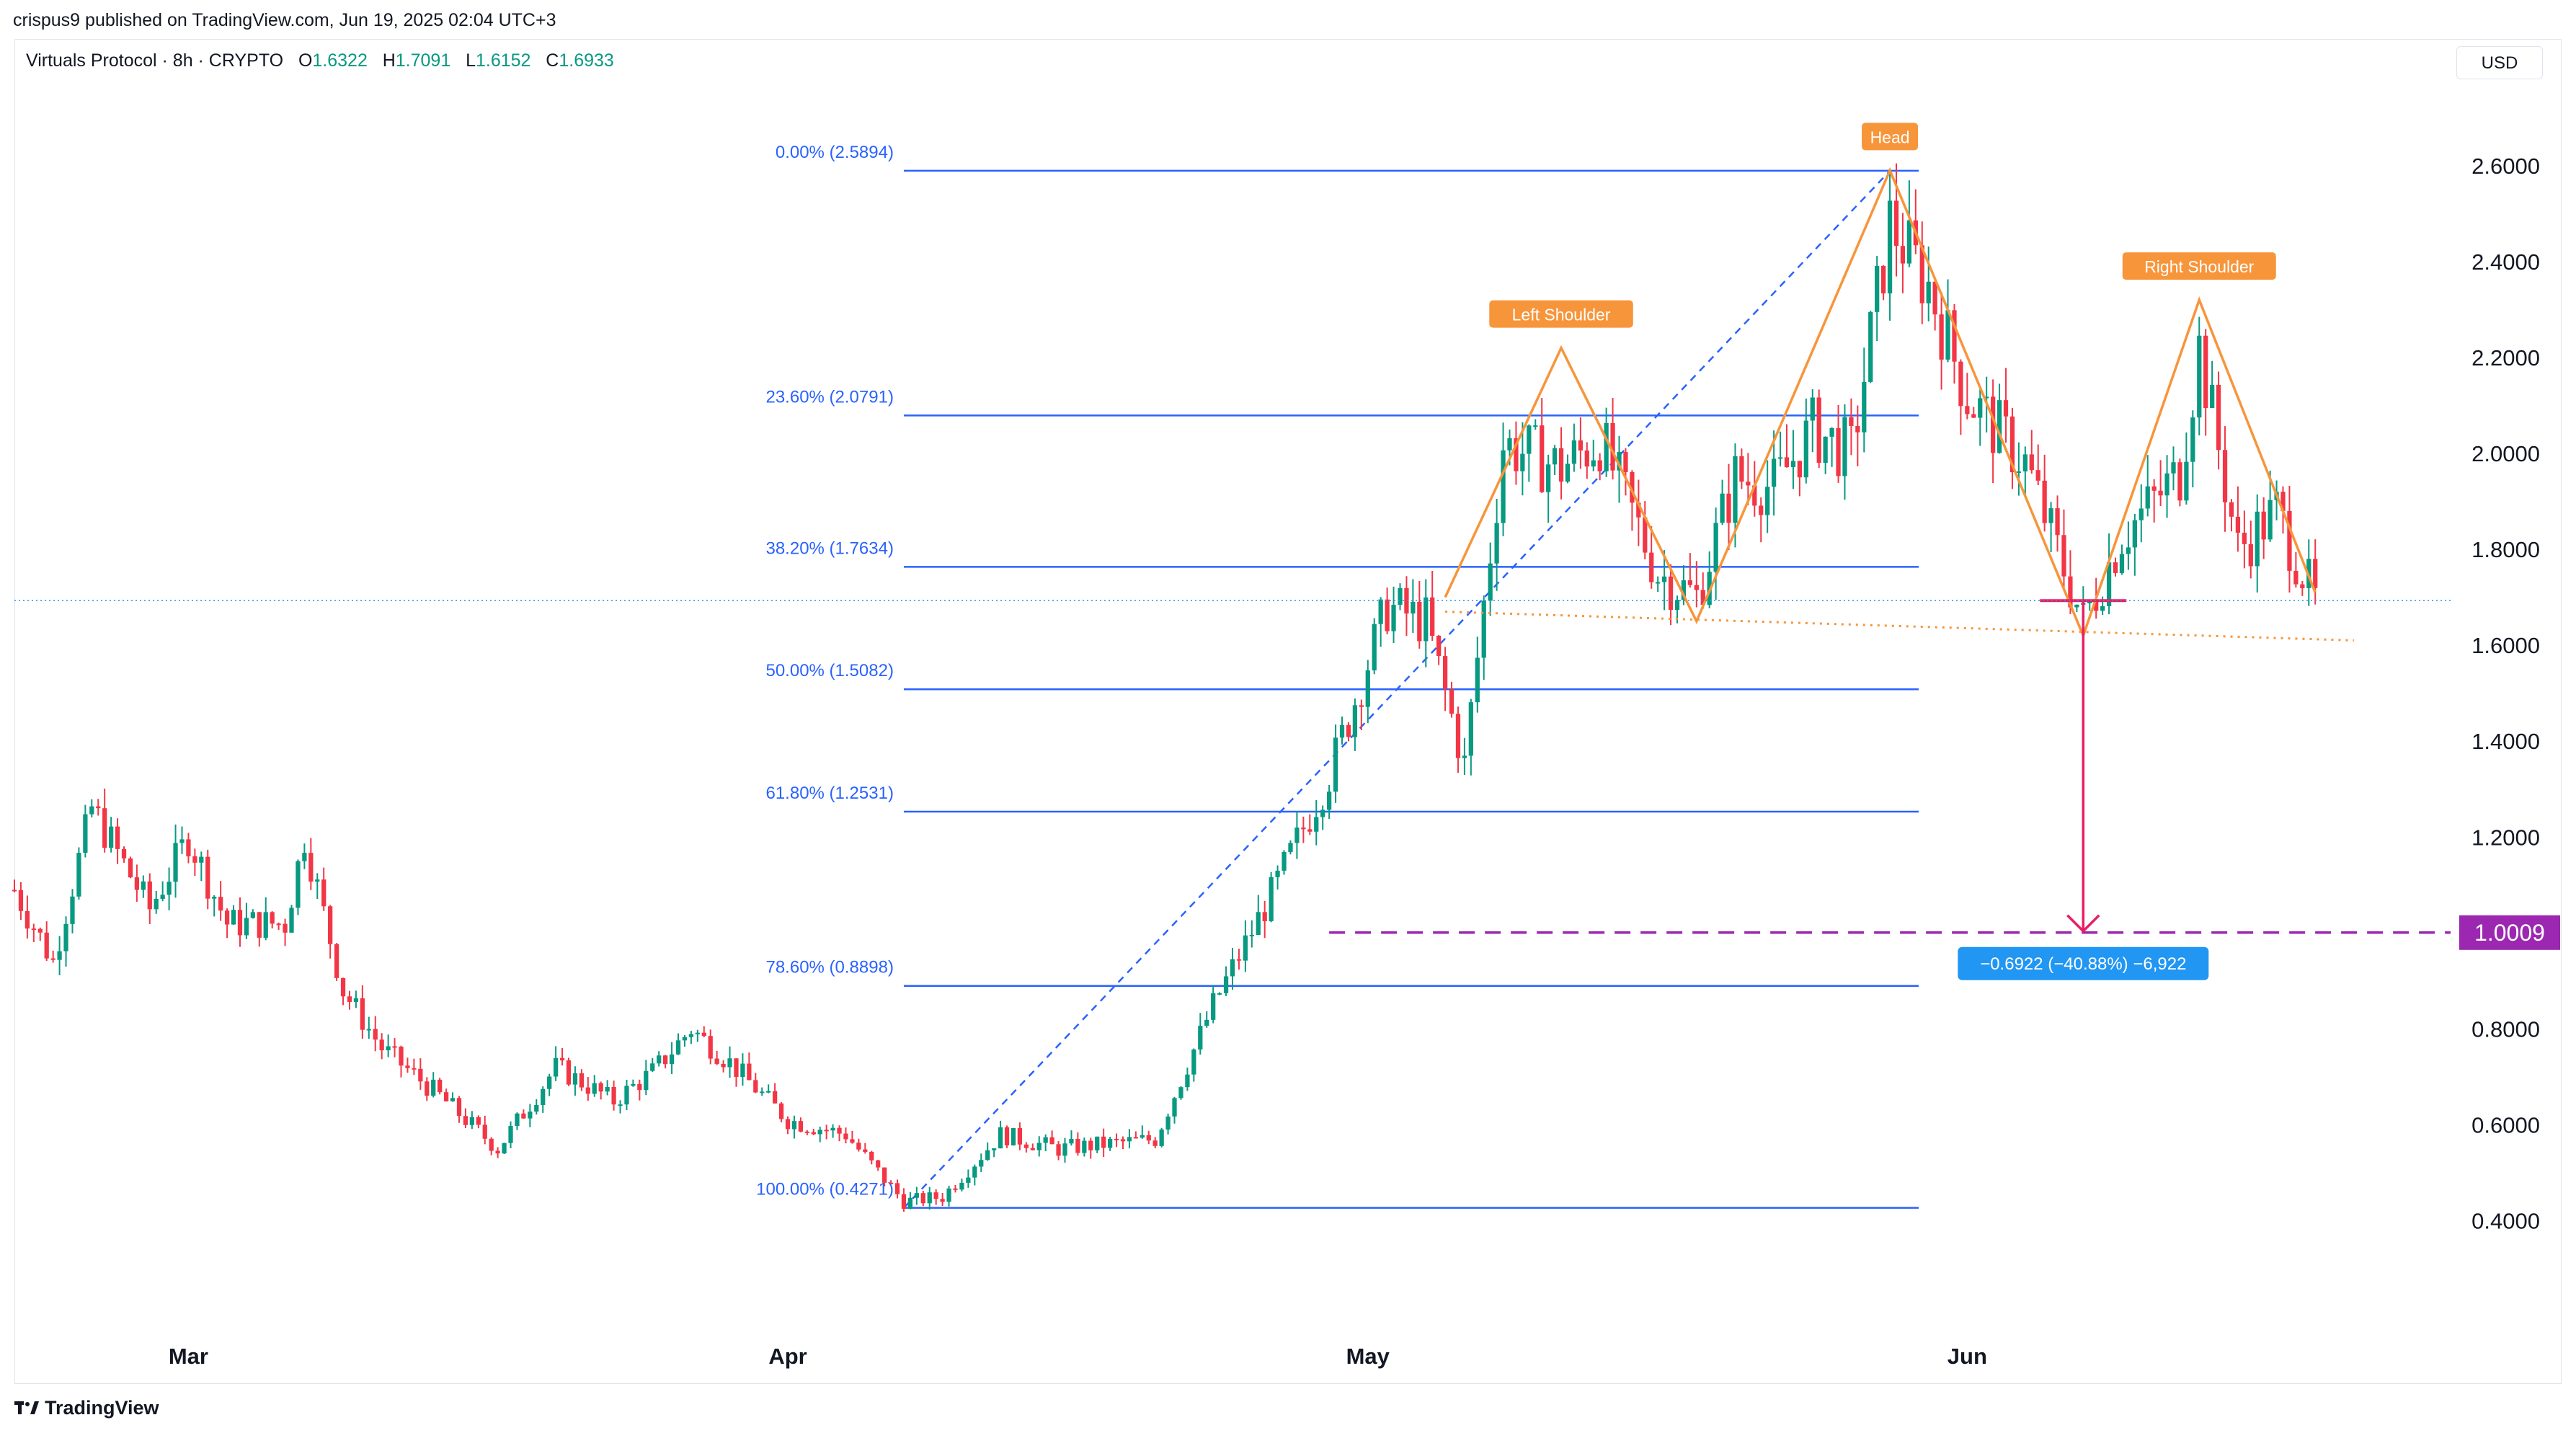 Image resolution: width=2576 pixels, height=1433 pixels. Describe the element at coordinates (389, 60) in the screenshot. I see `ohlc-high-label: H` at that location.